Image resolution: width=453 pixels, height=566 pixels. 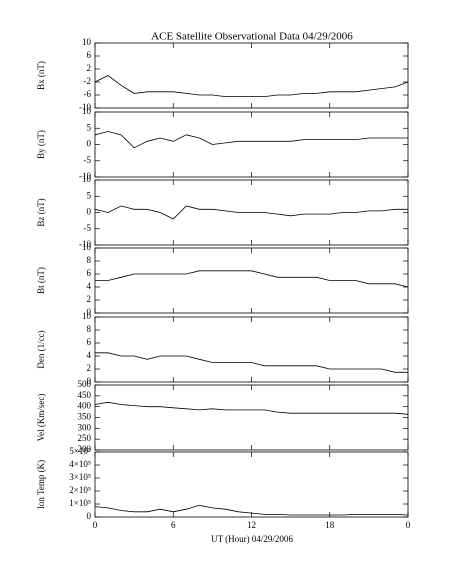 I want to click on y-axis-title: Bz (nT), so click(x=41, y=212).